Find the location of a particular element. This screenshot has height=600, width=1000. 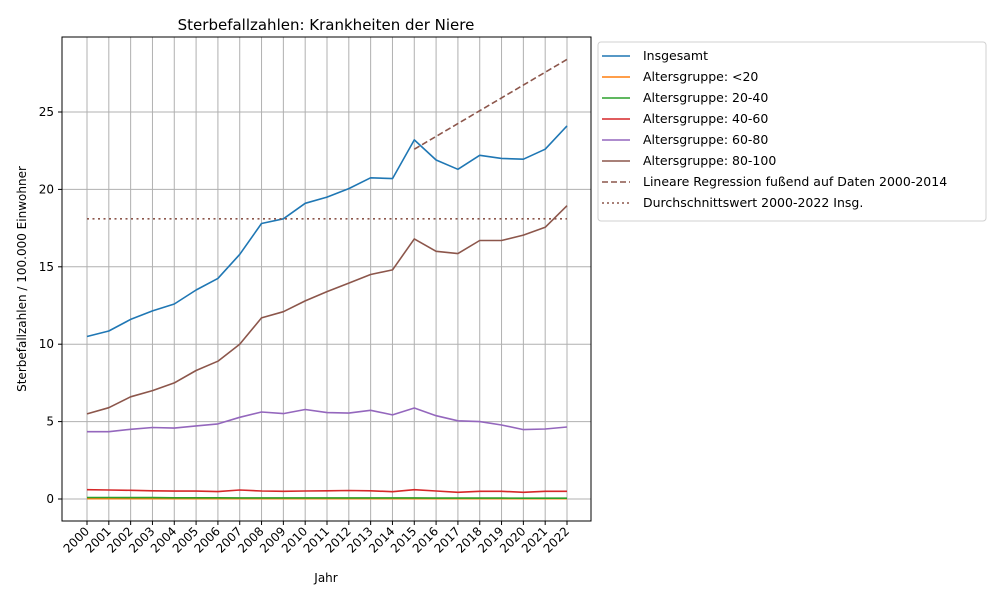

y-tick-label: 20 is located at coordinates (46, 189).